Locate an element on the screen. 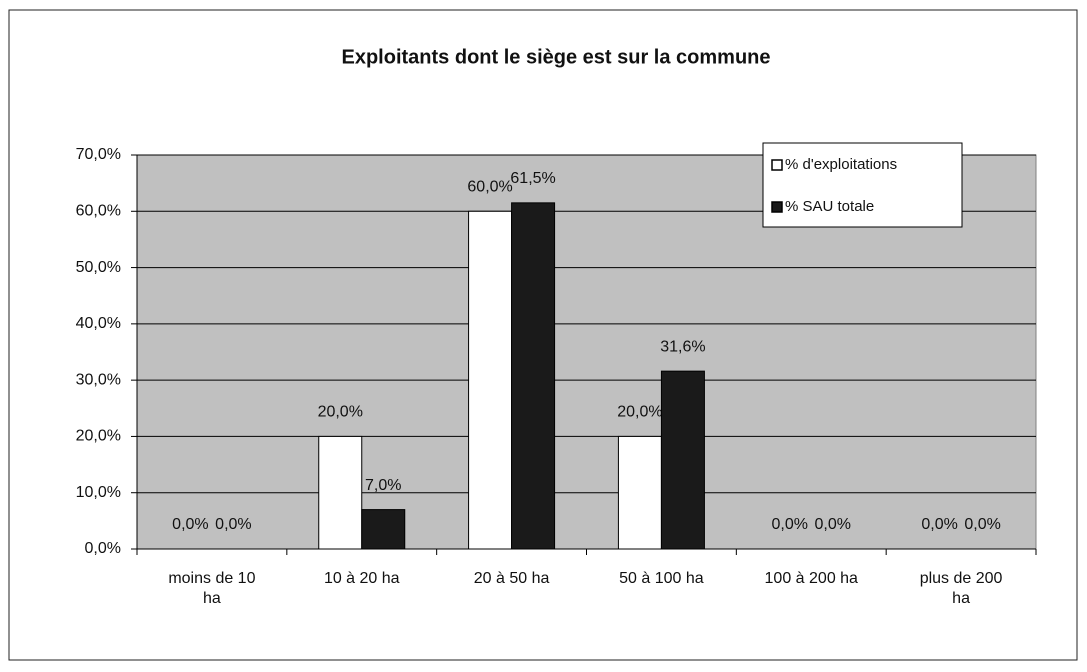 The image size is (1087, 672). legend-label: % d'exploitations is located at coordinates (841, 164).